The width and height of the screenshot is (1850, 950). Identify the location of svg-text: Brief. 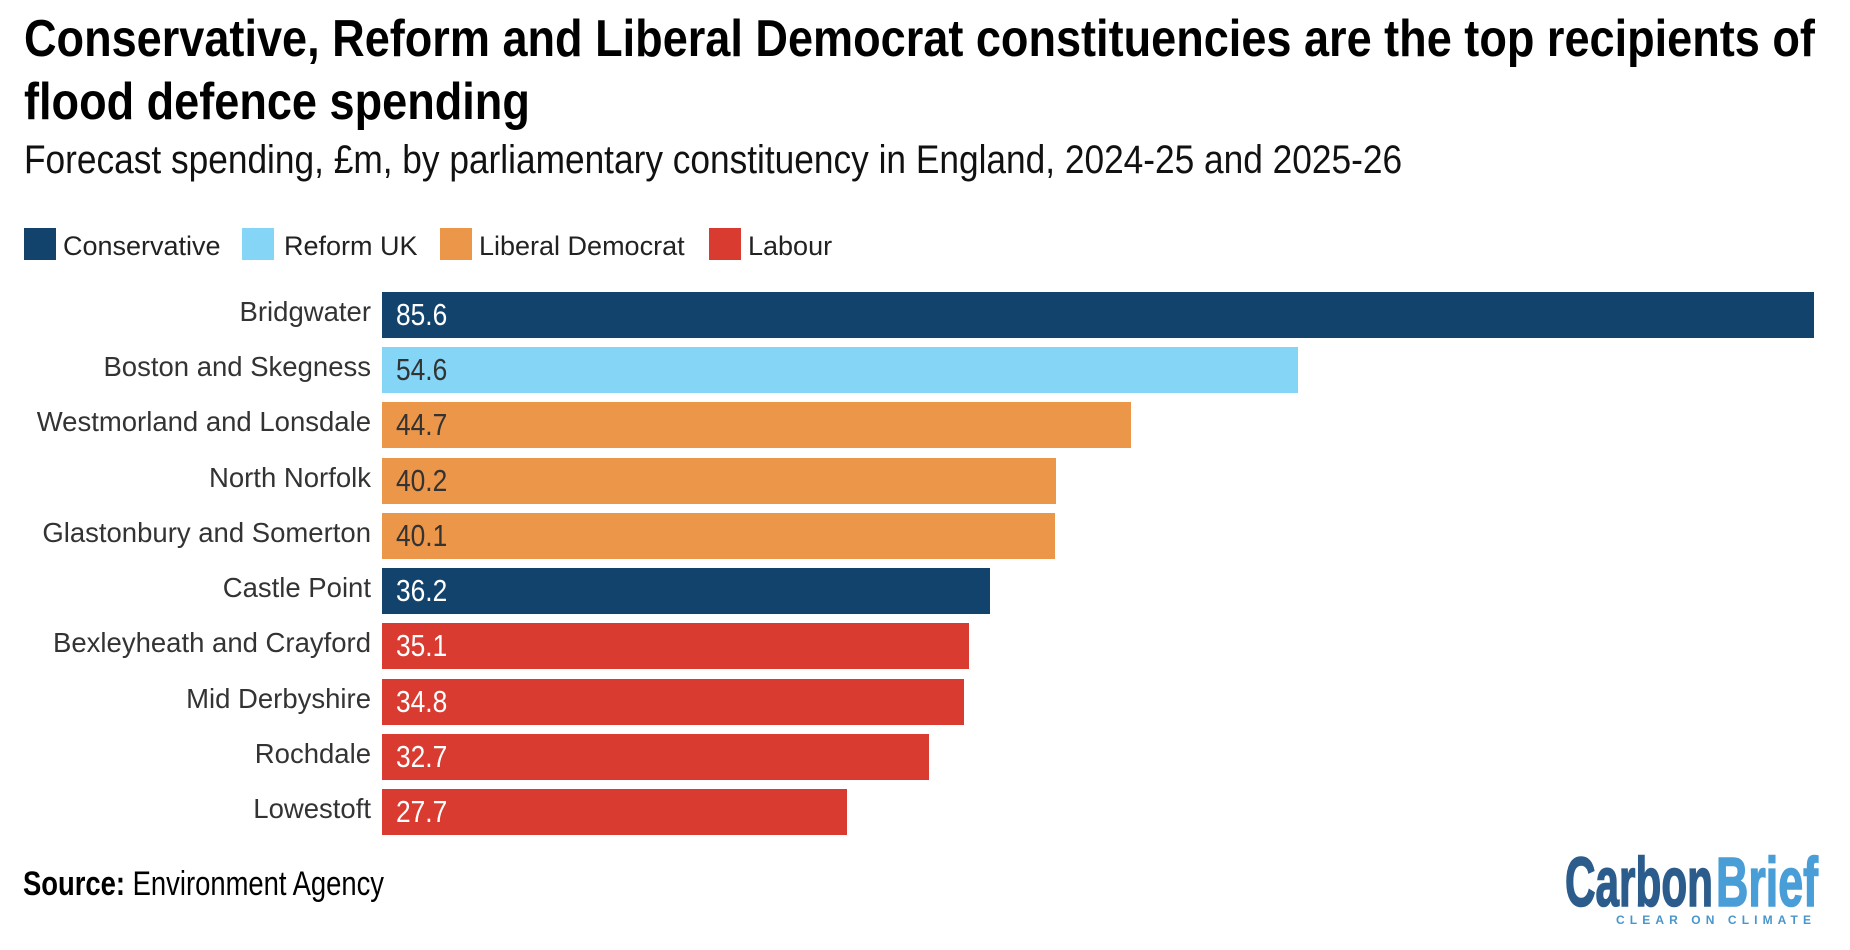
(1767, 885).